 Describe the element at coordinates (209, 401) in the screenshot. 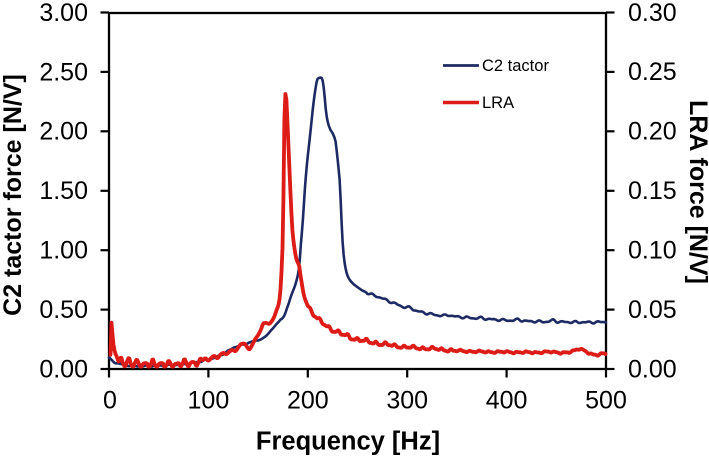

I see `svg-text: 100` at that location.